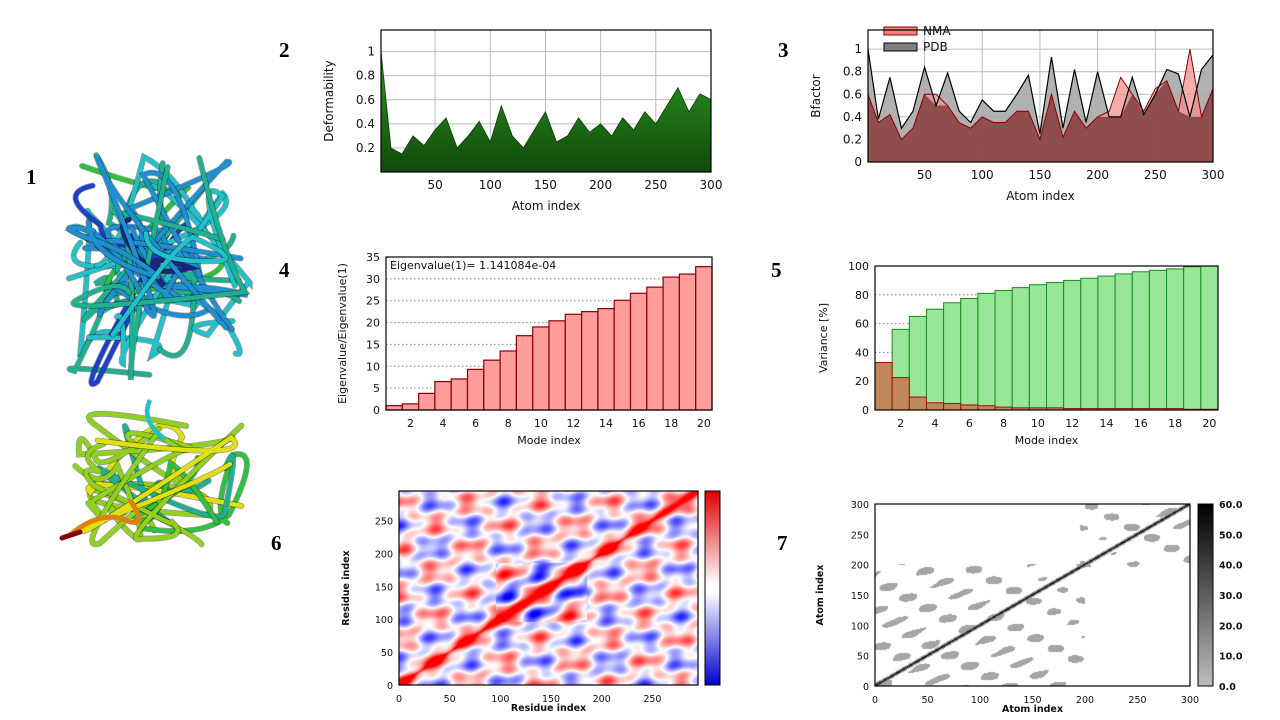 This screenshot has height=720, width=1280. What do you see at coordinates (342, 333) in the screenshot?
I see `y-axis-label: Eigenvalue/Eigenvalue(1)` at bounding box center [342, 333].